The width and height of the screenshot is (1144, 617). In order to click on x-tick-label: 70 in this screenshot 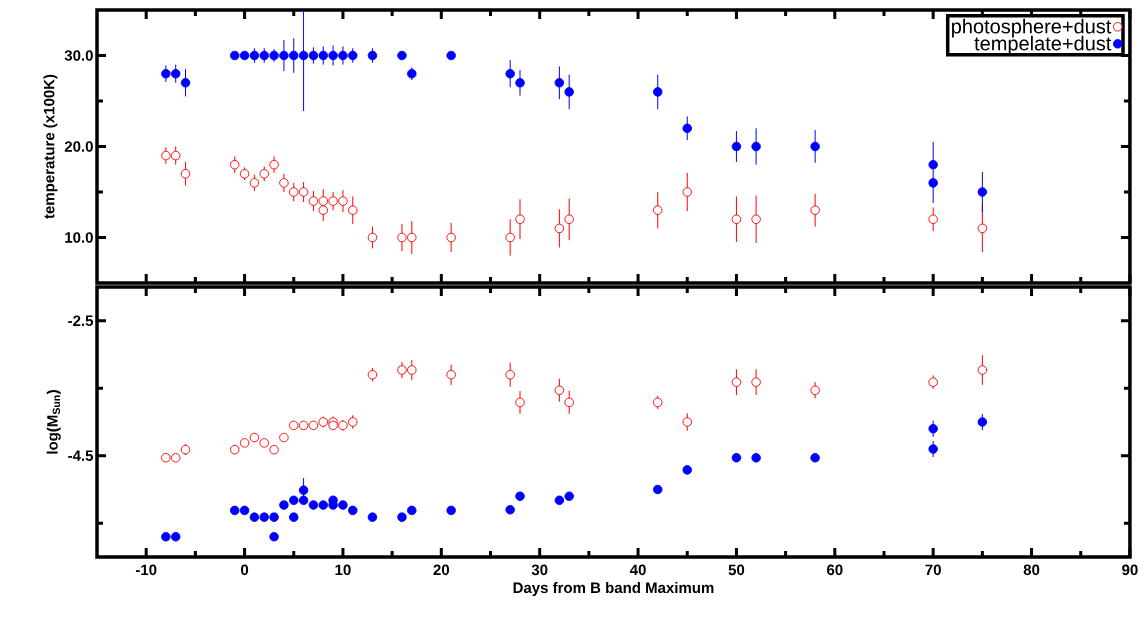, I will do `click(933, 570)`.